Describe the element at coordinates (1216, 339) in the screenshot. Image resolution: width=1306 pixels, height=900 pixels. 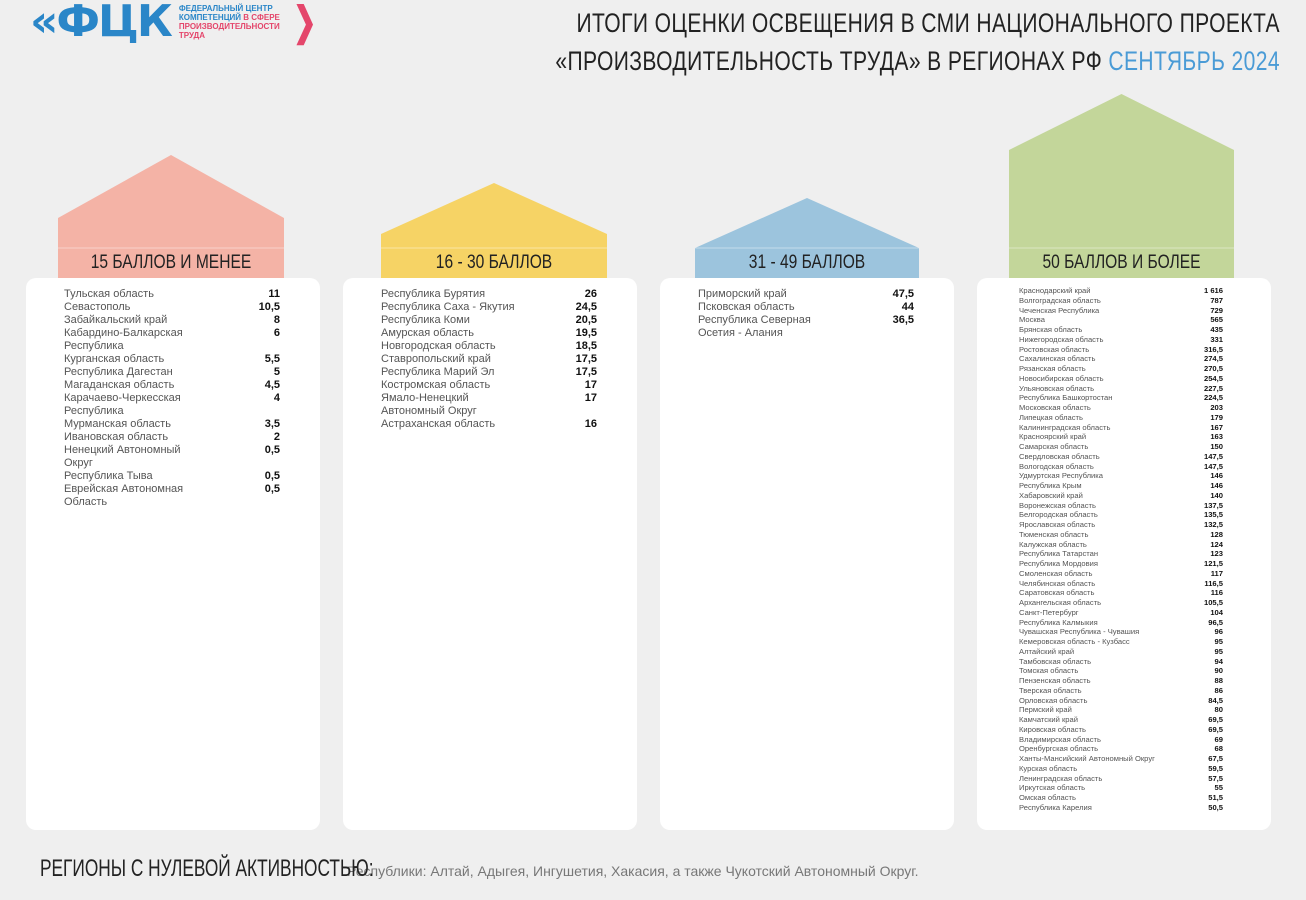
I see `region-score: 331` at that location.